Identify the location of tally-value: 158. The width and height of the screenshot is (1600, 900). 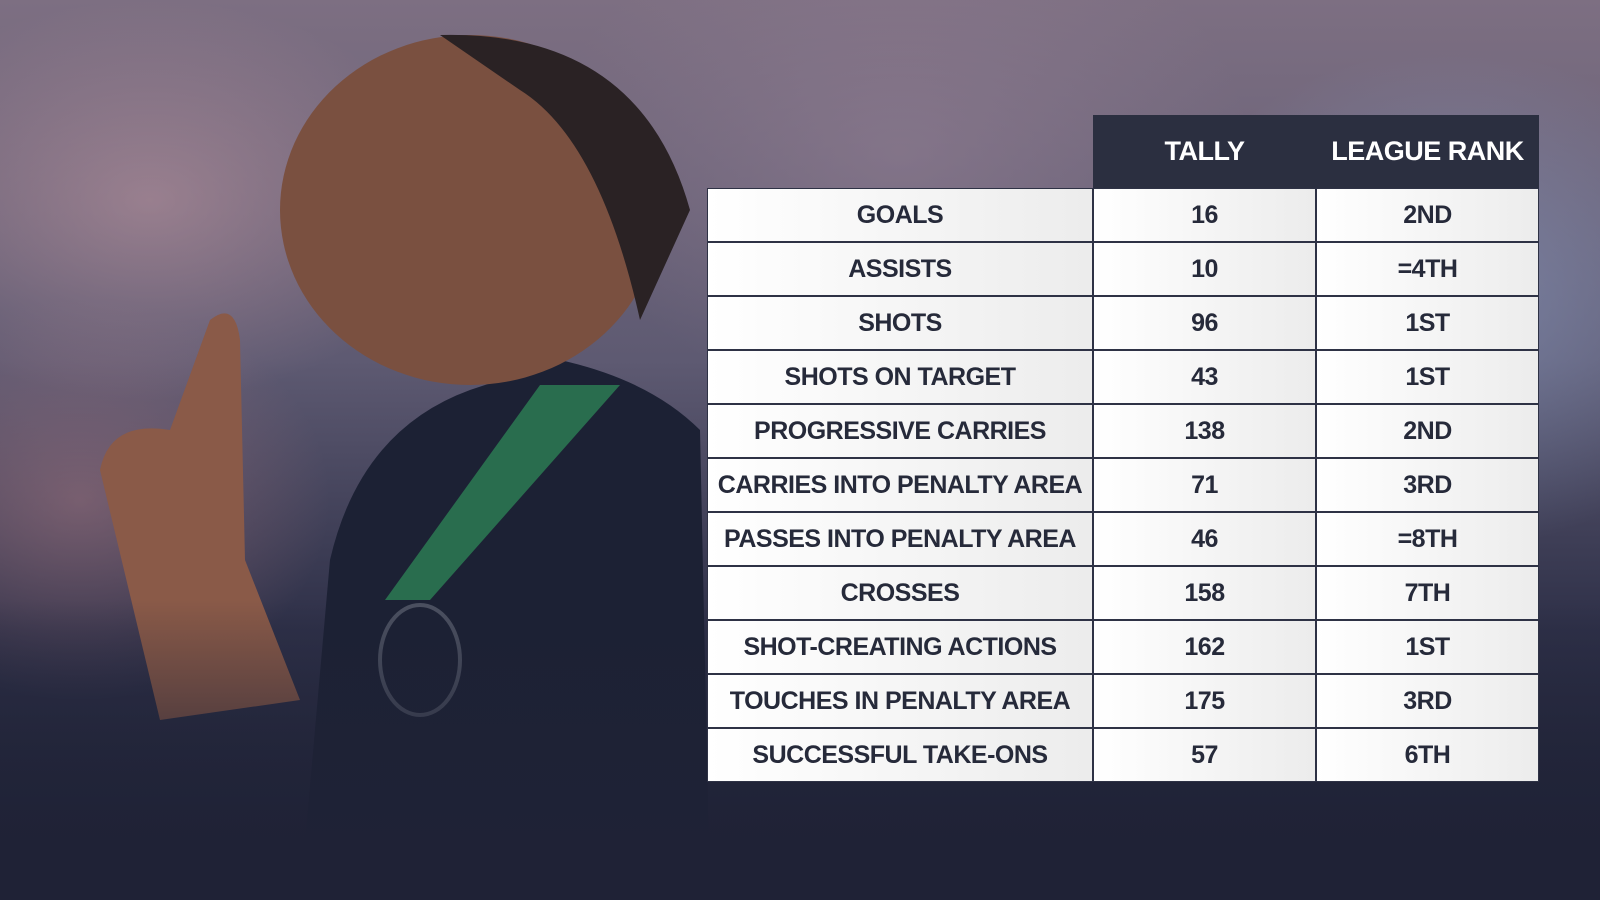
(1204, 593).